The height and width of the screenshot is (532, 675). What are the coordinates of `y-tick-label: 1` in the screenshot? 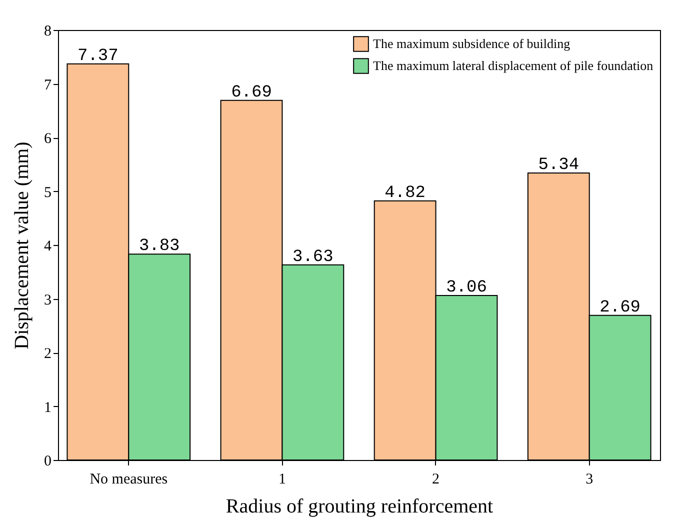 It's located at (48, 408).